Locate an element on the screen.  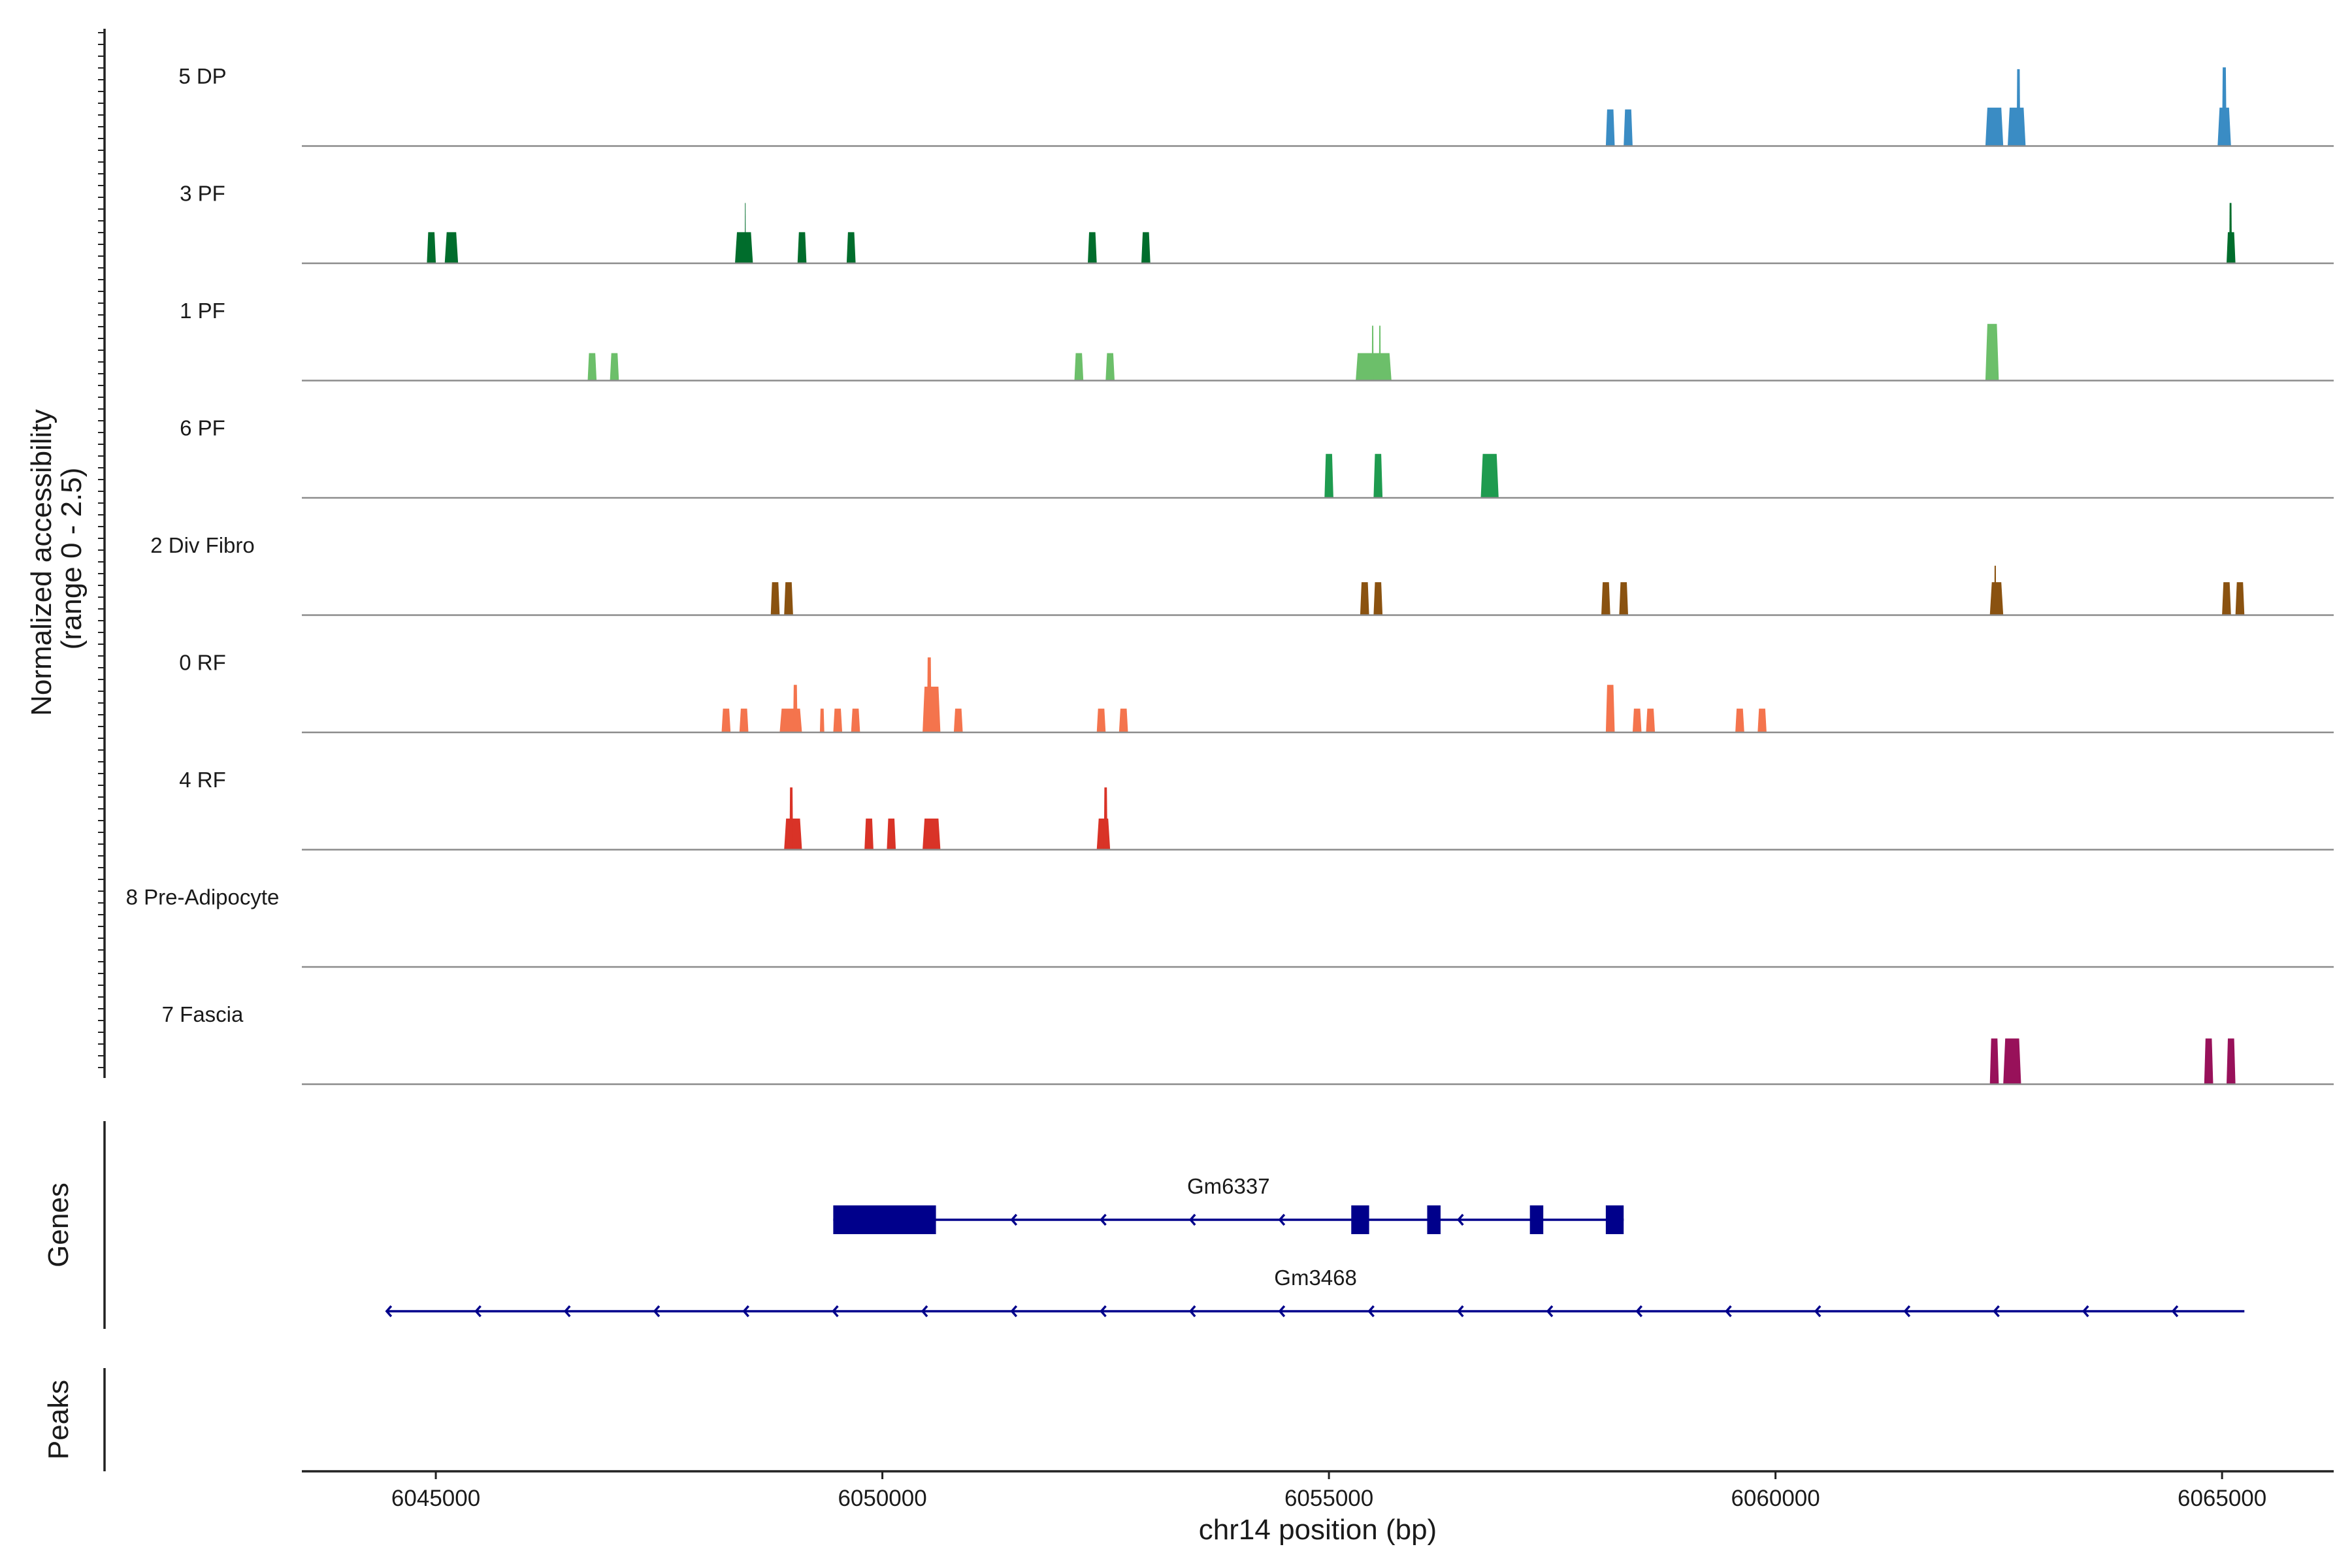
track-label: 7 Fascia is located at coordinates (203, 1014).